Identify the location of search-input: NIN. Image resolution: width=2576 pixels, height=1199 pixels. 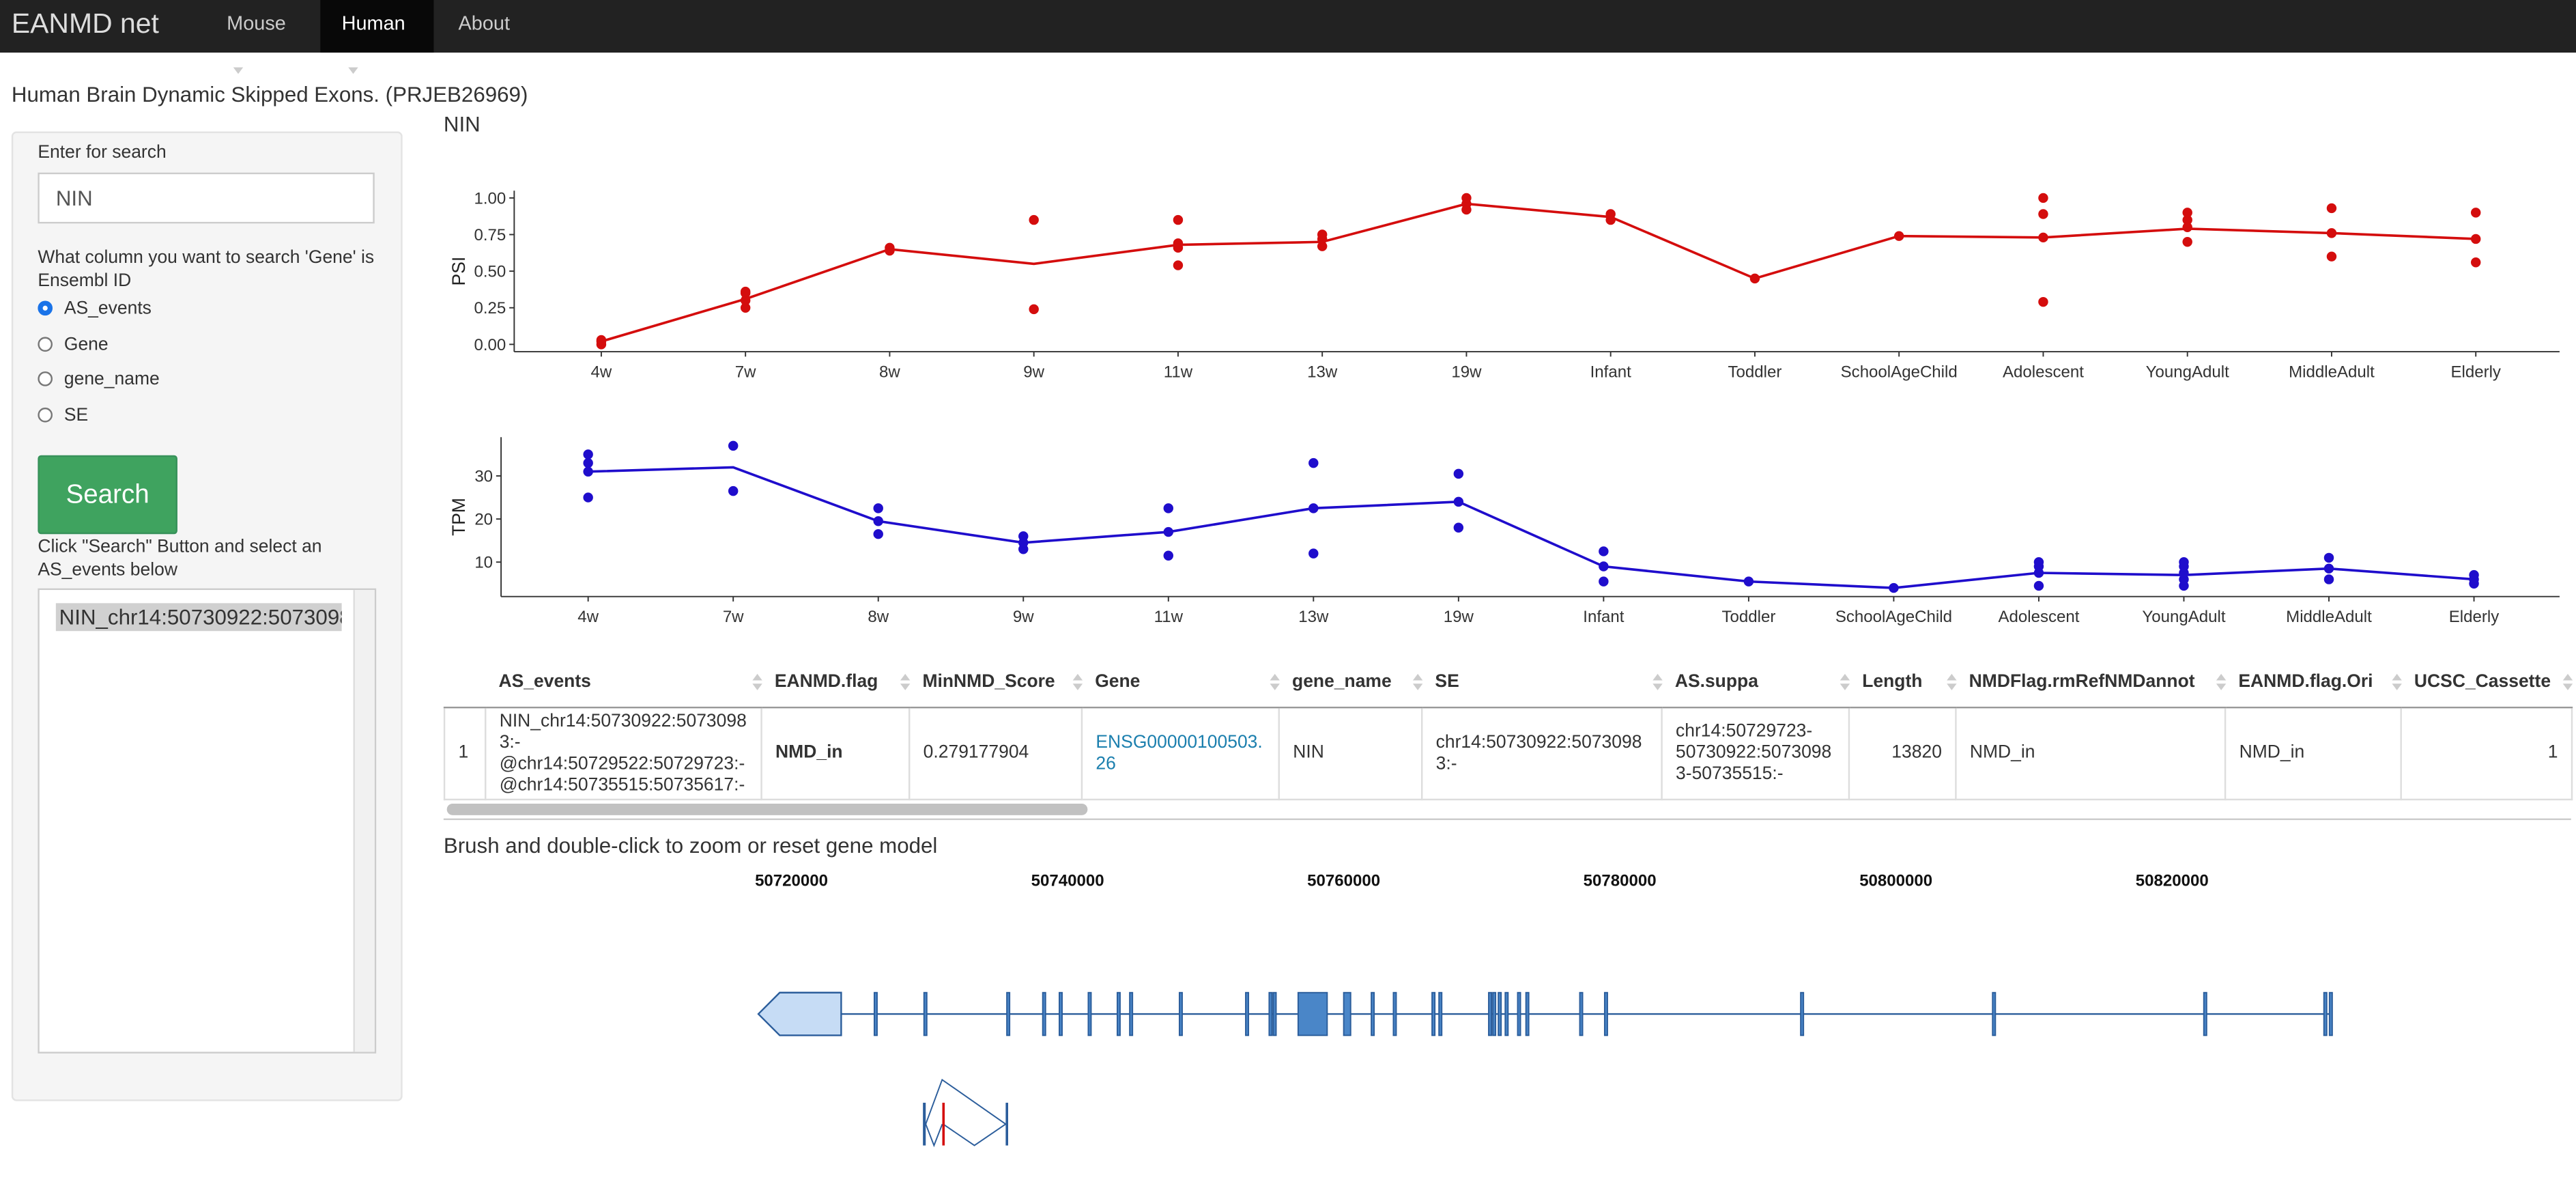
(206, 198).